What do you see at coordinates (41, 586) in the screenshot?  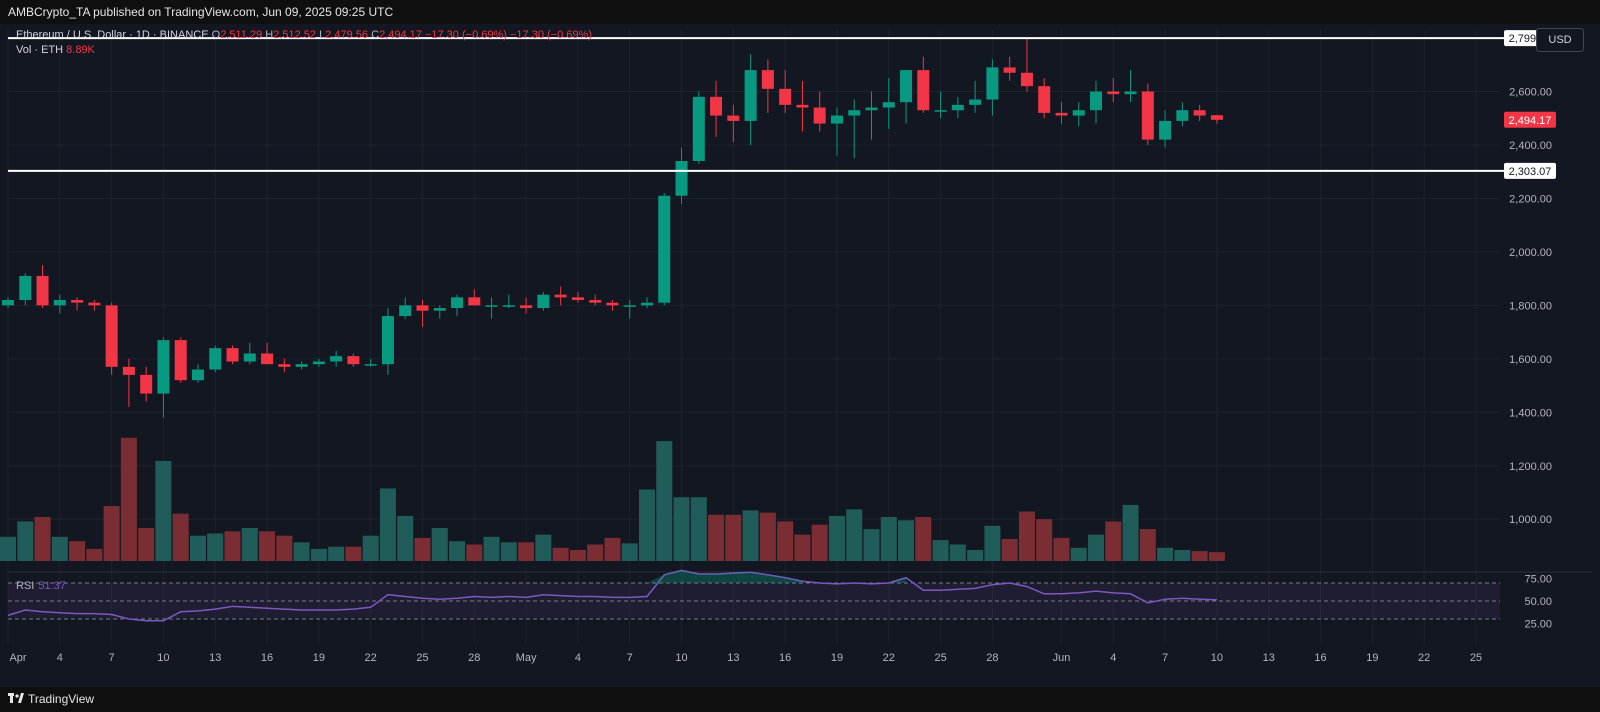 I see `rsi-legend: RSI 51.37` at bounding box center [41, 586].